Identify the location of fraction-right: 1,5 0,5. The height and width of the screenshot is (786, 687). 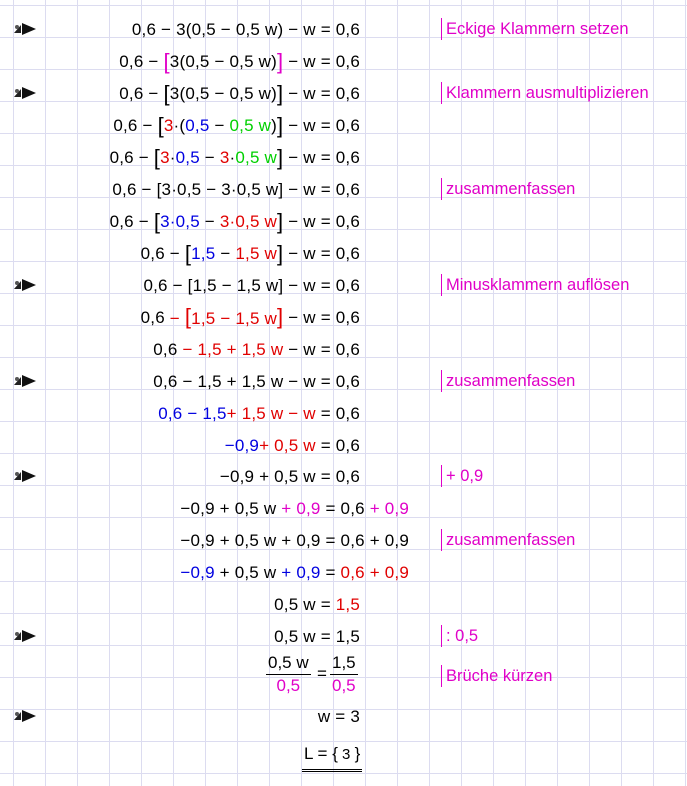
(344, 674).